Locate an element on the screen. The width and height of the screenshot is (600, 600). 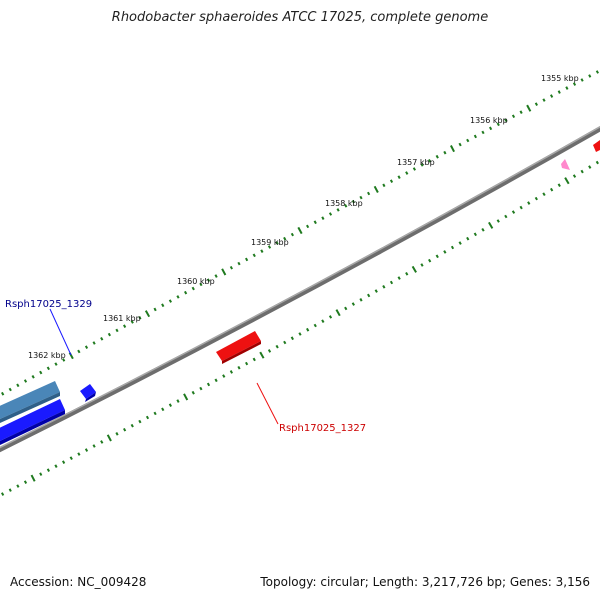
gene-forward-long is located at coordinates (32, 420).